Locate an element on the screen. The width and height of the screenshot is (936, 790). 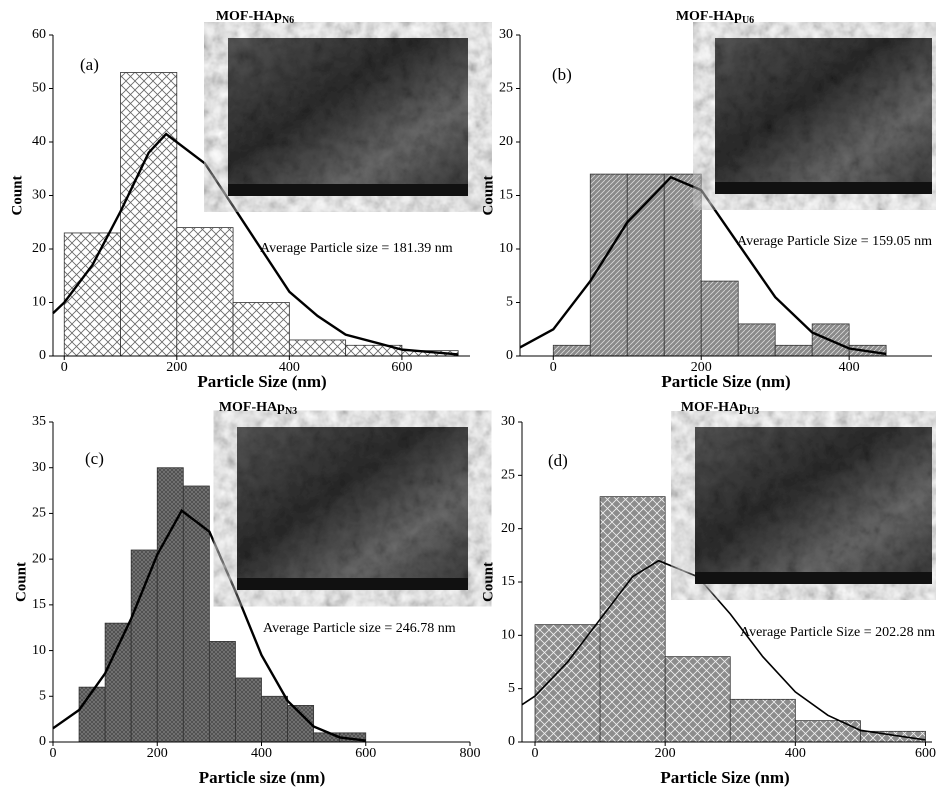
annotation: Average Particle Size = 202.28 nm is located at coordinates (837, 632).